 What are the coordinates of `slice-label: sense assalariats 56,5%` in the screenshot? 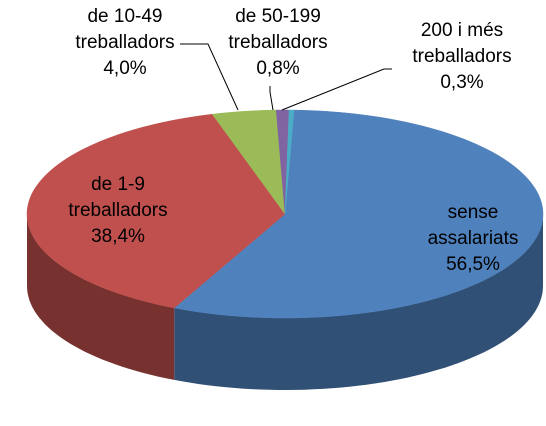 It's located at (473, 239).